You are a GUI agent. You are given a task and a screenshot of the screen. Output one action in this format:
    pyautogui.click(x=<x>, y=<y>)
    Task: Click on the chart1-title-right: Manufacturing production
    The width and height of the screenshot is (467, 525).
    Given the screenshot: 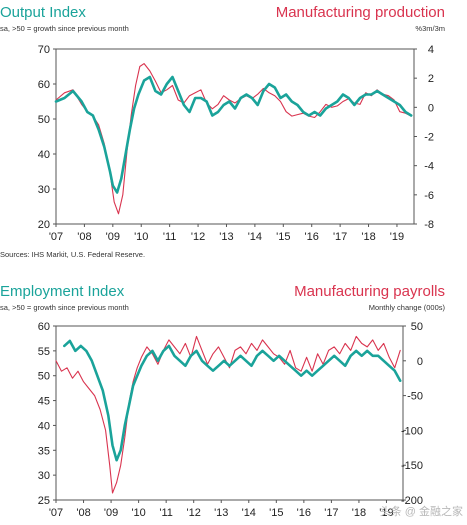 What is the action you would take?
    pyautogui.click(x=360, y=12)
    